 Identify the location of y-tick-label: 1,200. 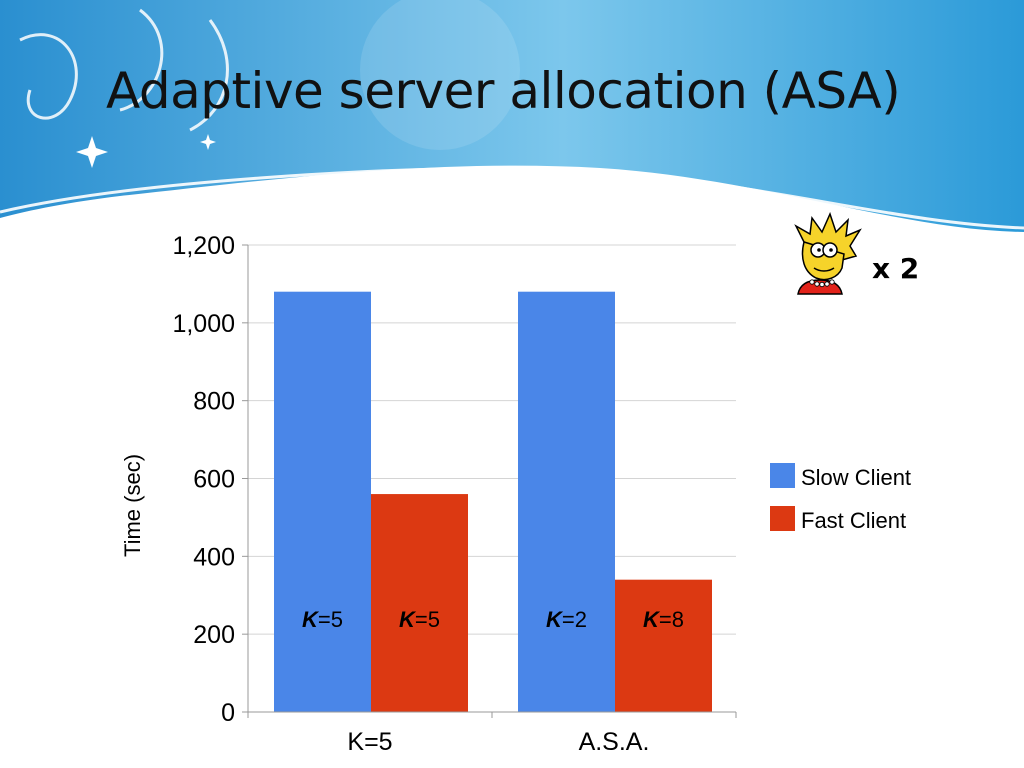
(203, 246).